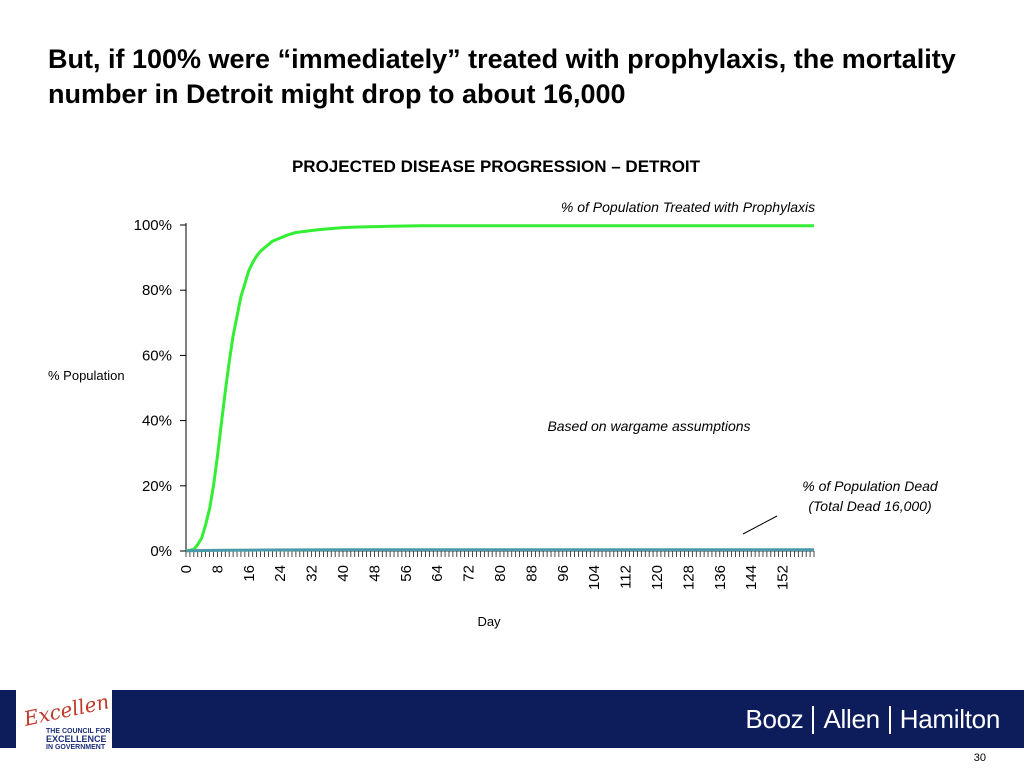 The width and height of the screenshot is (1024, 768). I want to click on x-tick-label: 128, so click(688, 577).